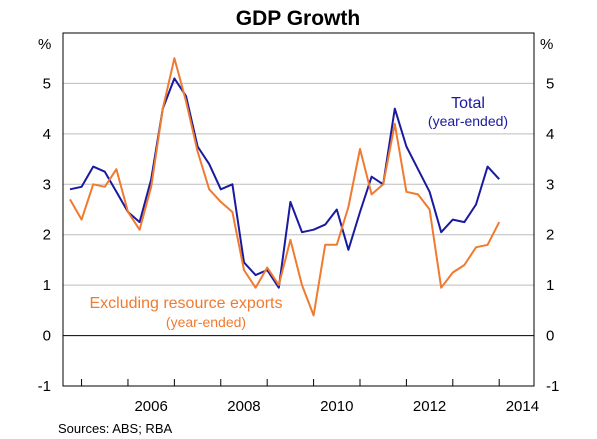 The image size is (597, 439). I want to click on x-tick-label: 2014, so click(522, 406).